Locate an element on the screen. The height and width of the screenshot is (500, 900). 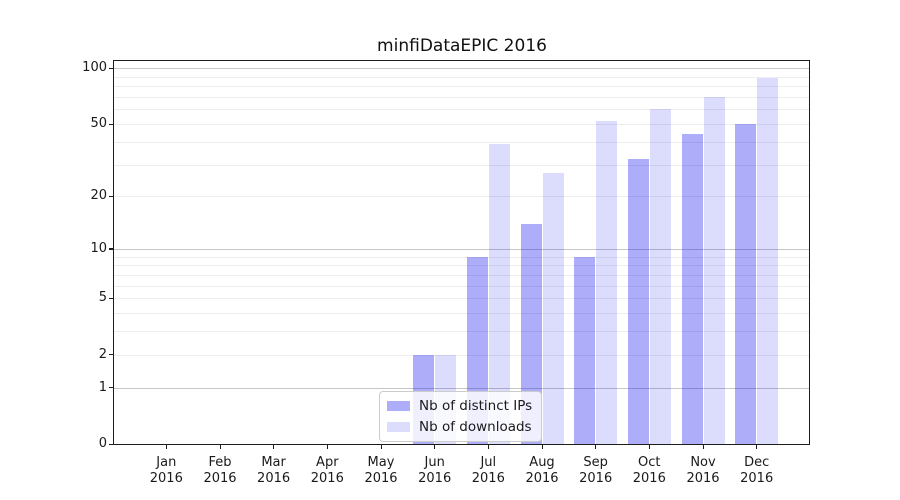
y-axis-tick-label: 0 is located at coordinates (102, 443).